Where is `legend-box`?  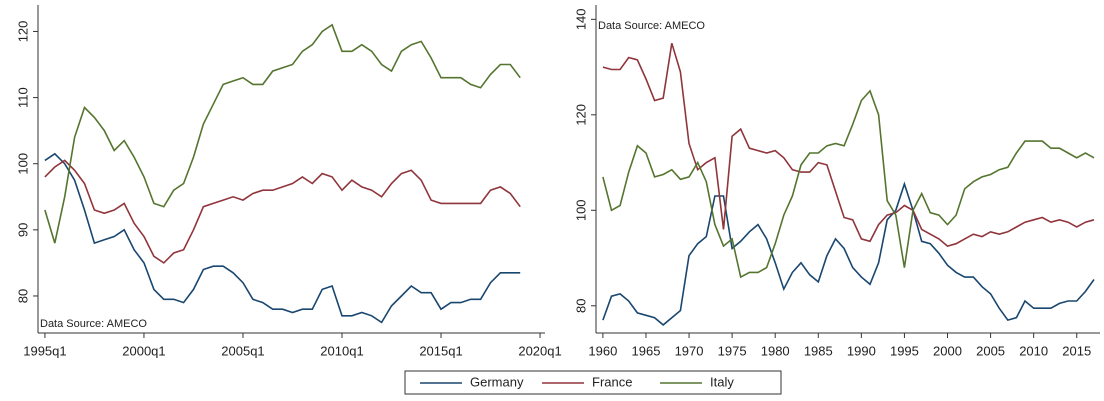 legend-box is located at coordinates (593, 382).